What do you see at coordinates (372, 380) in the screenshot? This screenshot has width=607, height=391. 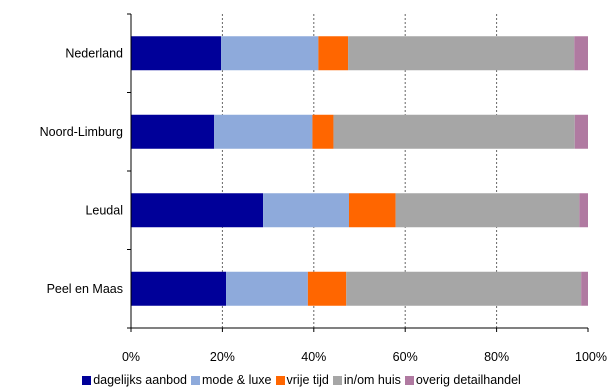 I see `legend-label: in/om huis` at bounding box center [372, 380].